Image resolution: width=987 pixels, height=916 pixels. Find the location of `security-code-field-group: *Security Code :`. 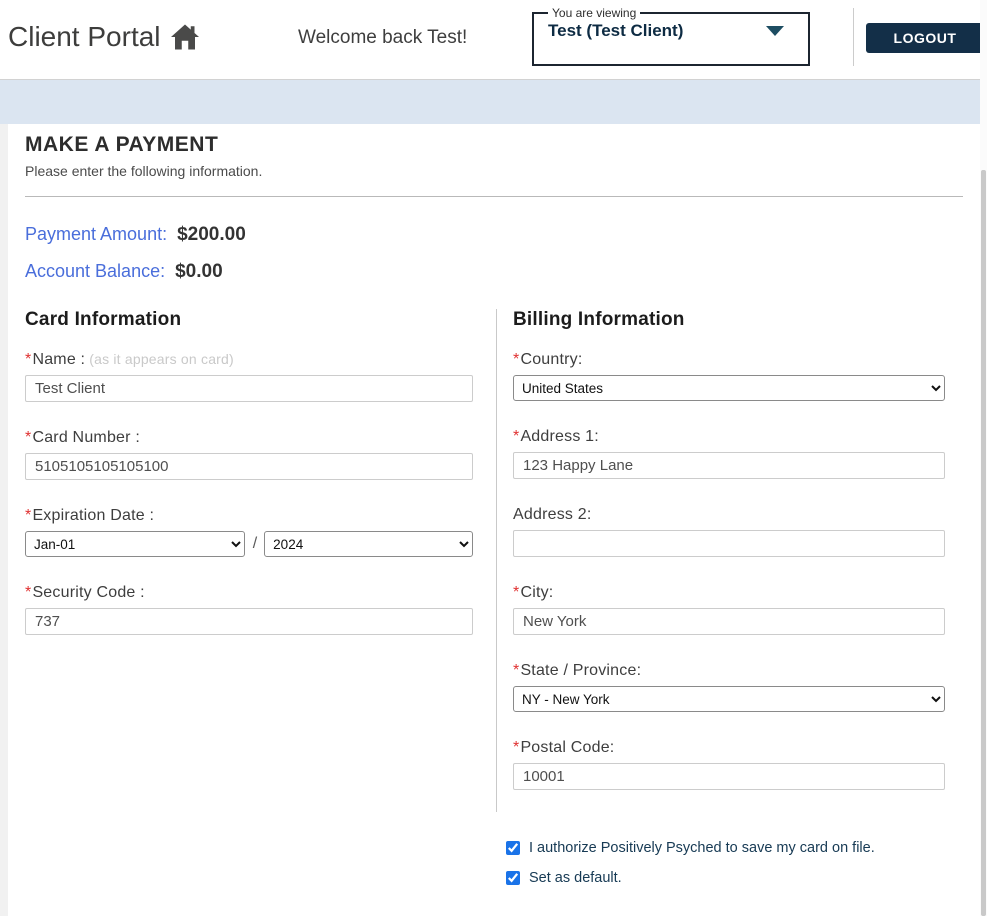

security-code-field-group: *Security Code : is located at coordinates (249, 609).